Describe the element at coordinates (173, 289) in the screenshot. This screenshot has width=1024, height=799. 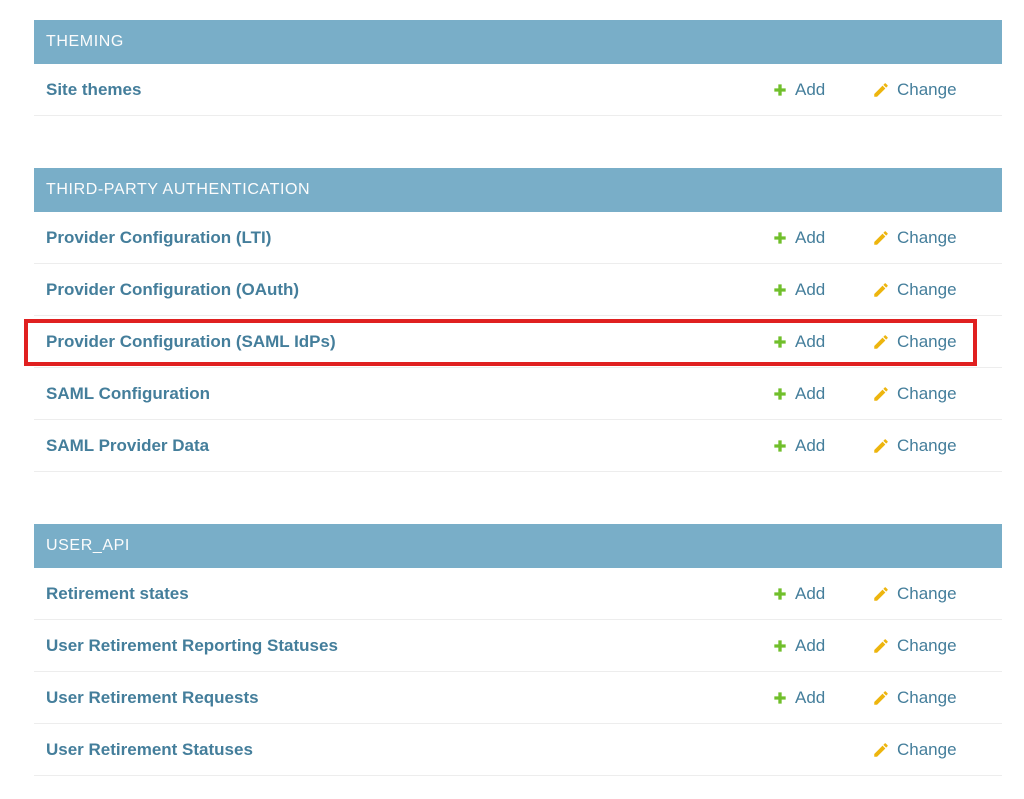
I see `model-link: Provider Configuration (OAuth)` at that location.